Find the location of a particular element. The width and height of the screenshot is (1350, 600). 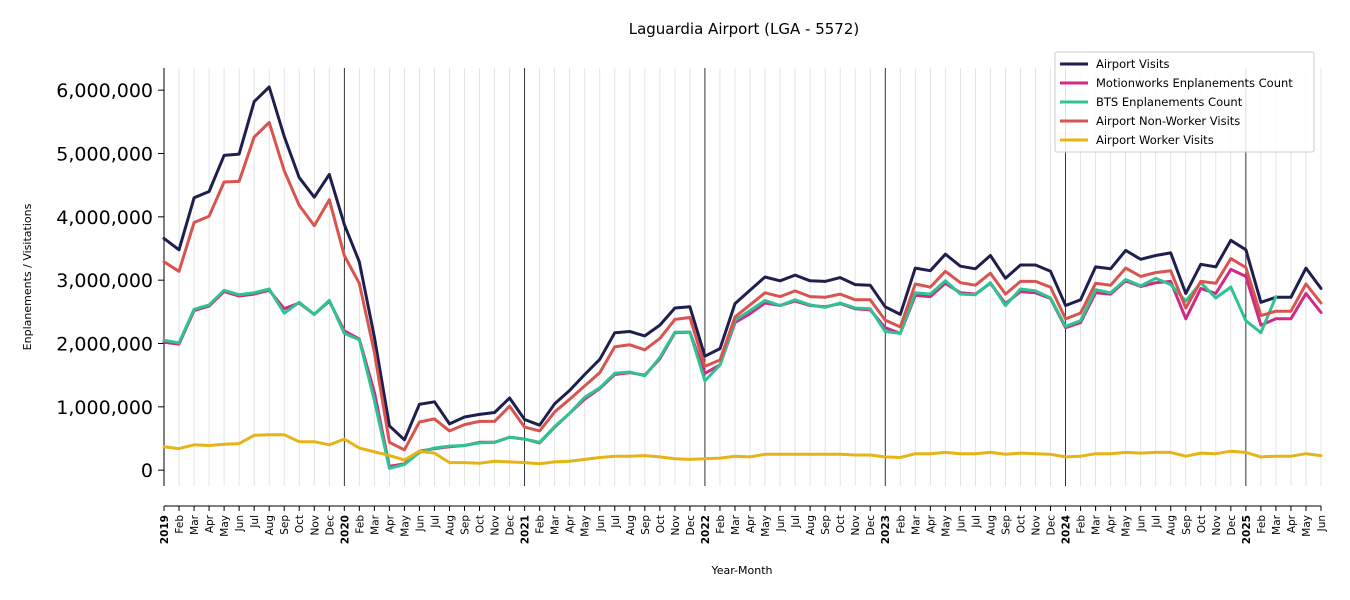

airport-worker-visits-series-line is located at coordinates (742, 449).